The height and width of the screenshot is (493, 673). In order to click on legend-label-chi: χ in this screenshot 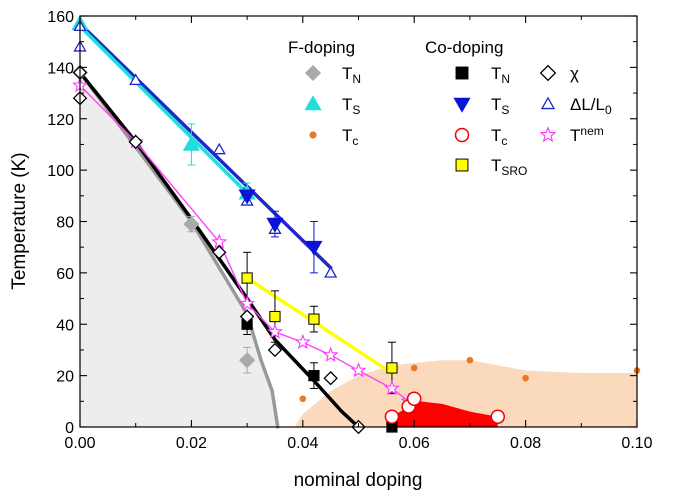, I will do `click(574, 73)`.